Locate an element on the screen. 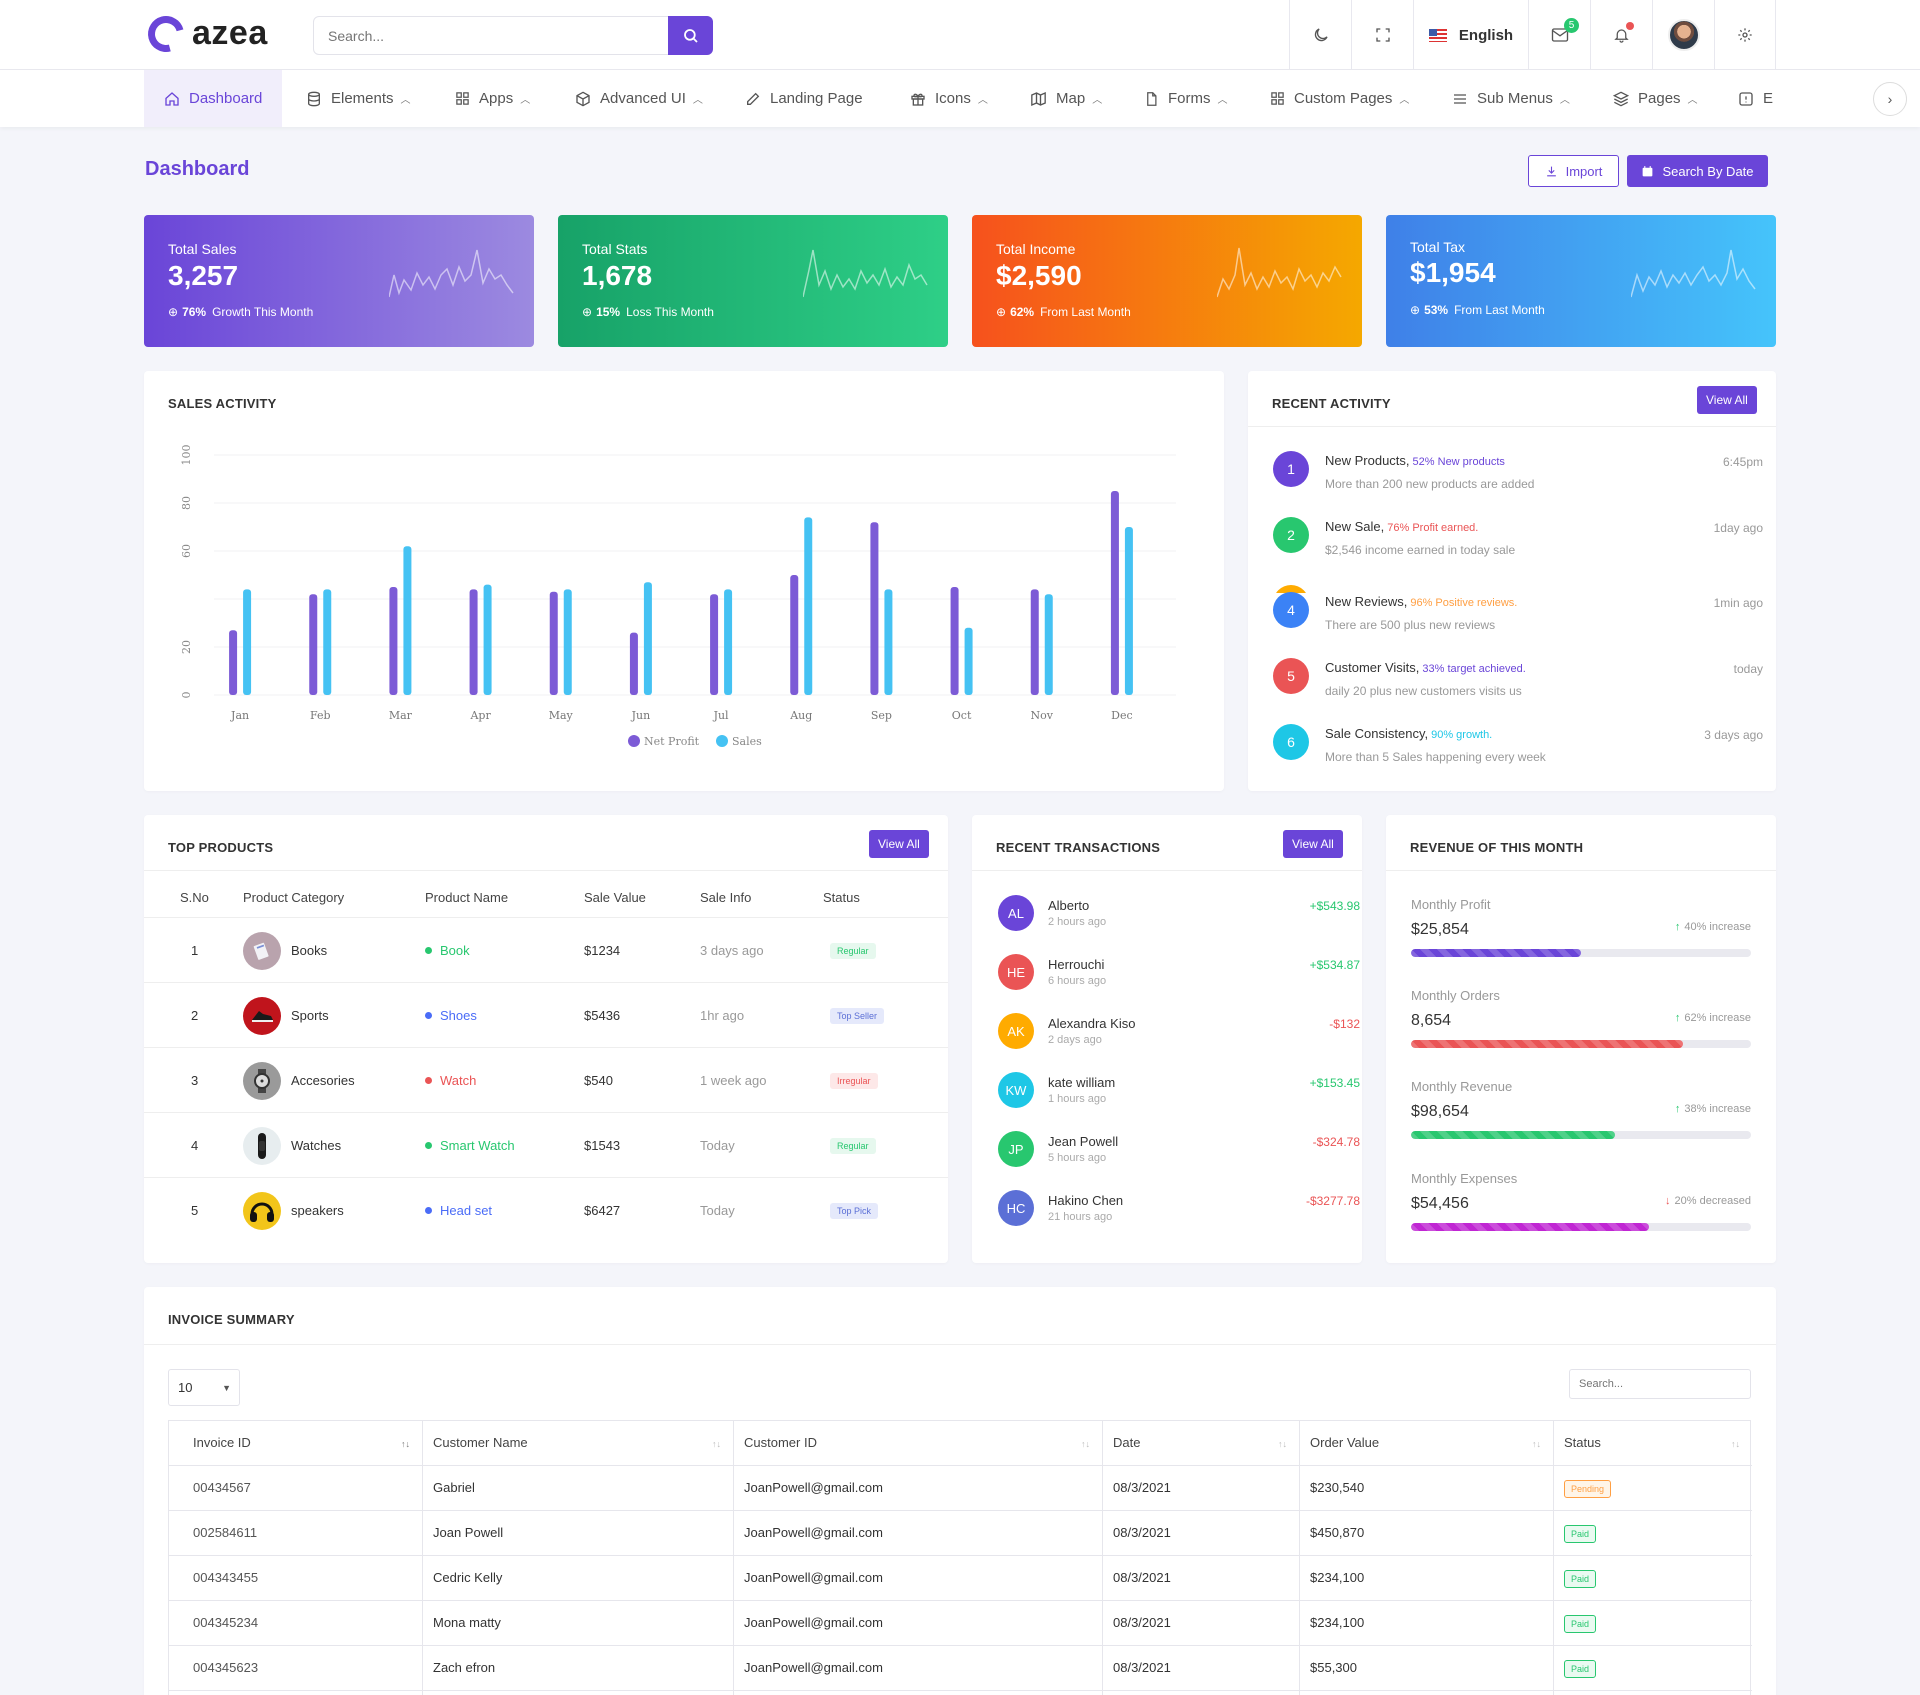  nav-icons: Icons ︿ is located at coordinates (949, 98).